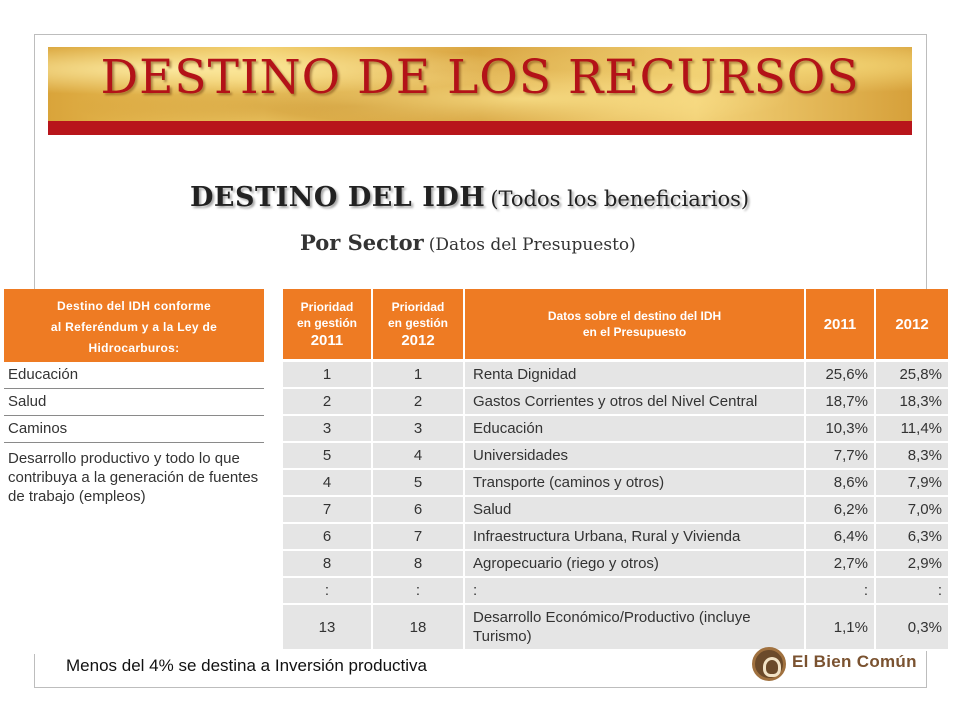 The image size is (960, 720). I want to click on cell-value-2012: 8,3%, so click(912, 455).